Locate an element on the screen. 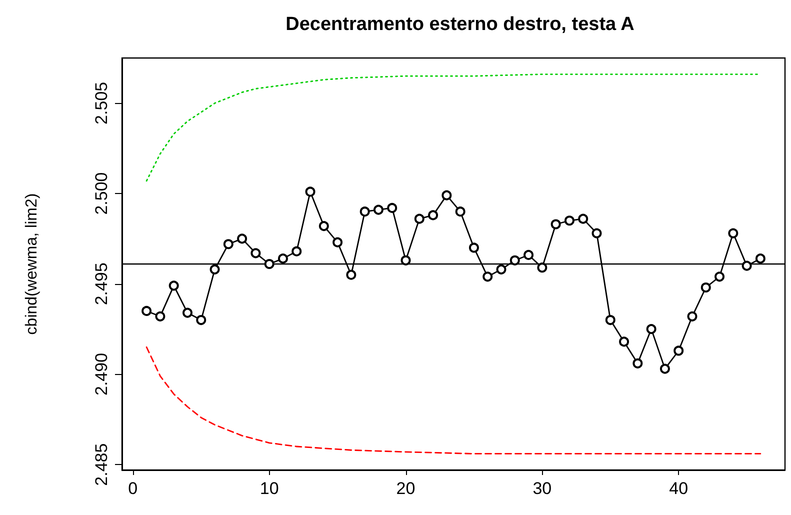 This screenshot has height=515, width=791. y-tick-label: 2.490 is located at coordinates (101, 374).